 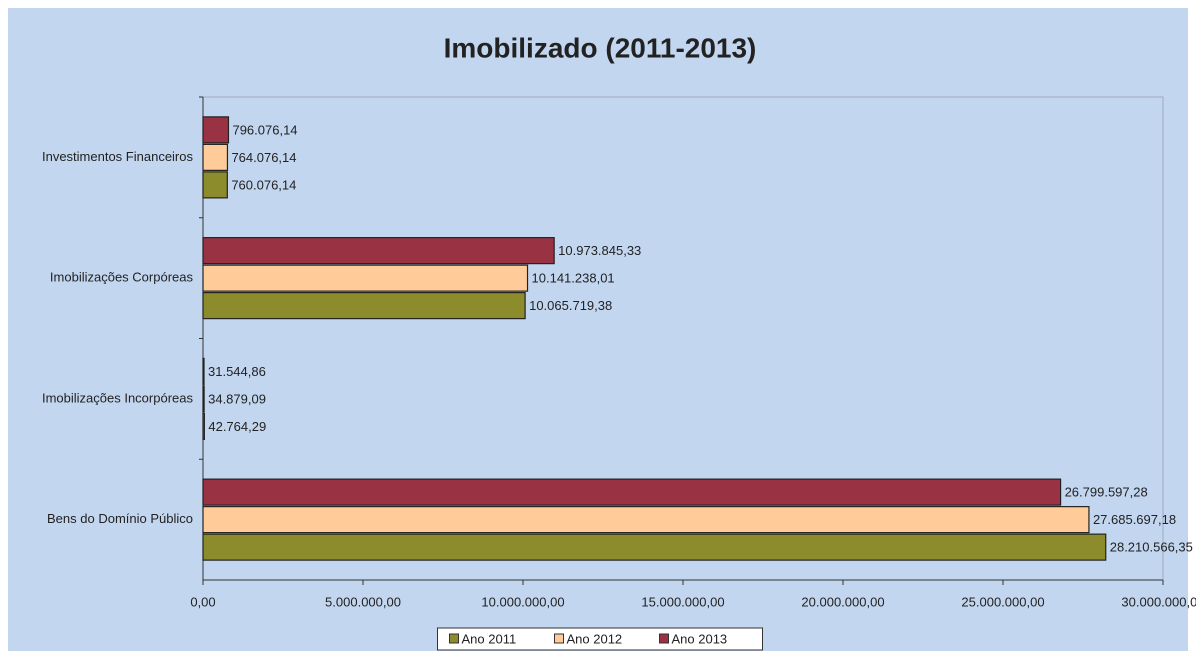 I want to click on legend-label: Ano 2013, so click(x=700, y=638).